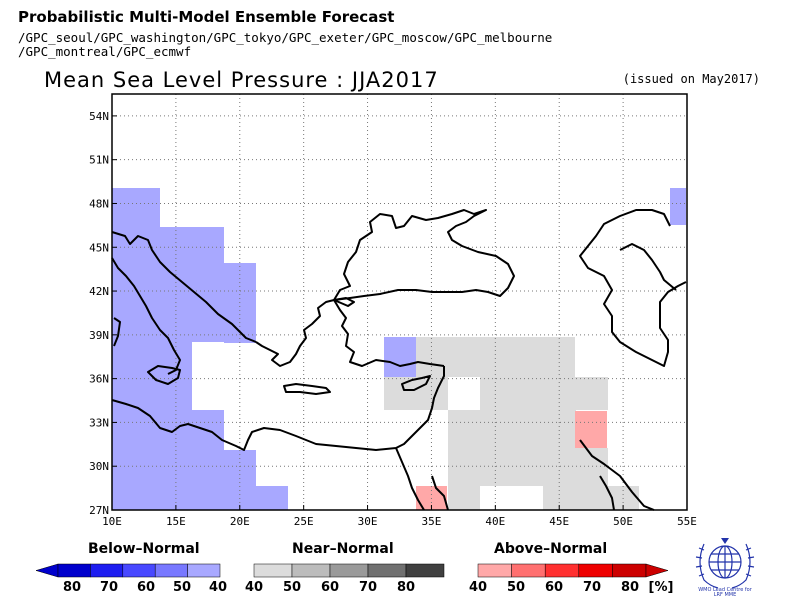 This screenshot has width=800, height=600. Describe the element at coordinates (343, 549) in the screenshot. I see `legend-near-title: Near–Normal` at that location.